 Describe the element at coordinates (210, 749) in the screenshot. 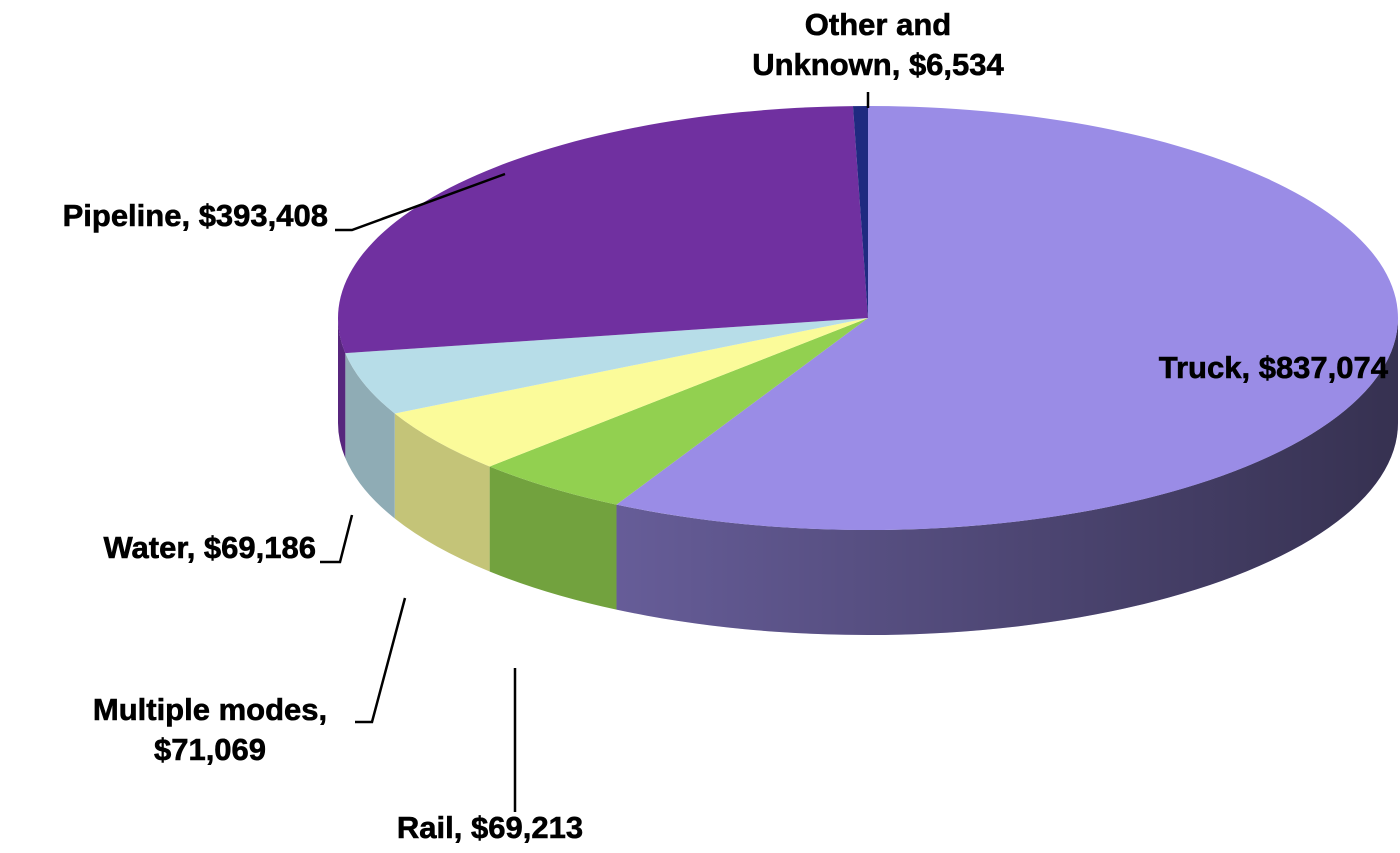

I see `data-label: $71,069` at that location.